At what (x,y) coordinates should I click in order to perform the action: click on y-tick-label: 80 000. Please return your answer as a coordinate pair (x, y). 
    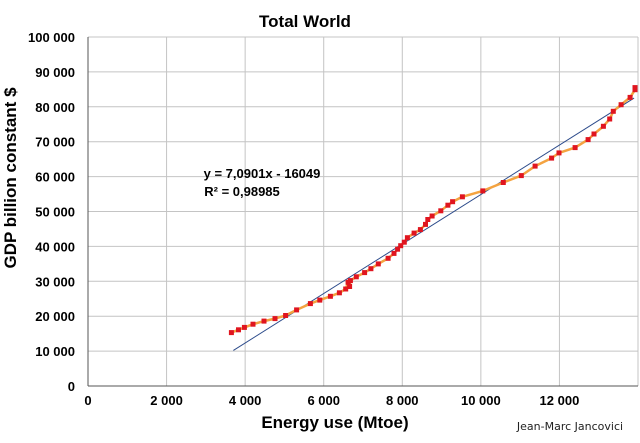
    Looking at the image, I should click on (55, 107).